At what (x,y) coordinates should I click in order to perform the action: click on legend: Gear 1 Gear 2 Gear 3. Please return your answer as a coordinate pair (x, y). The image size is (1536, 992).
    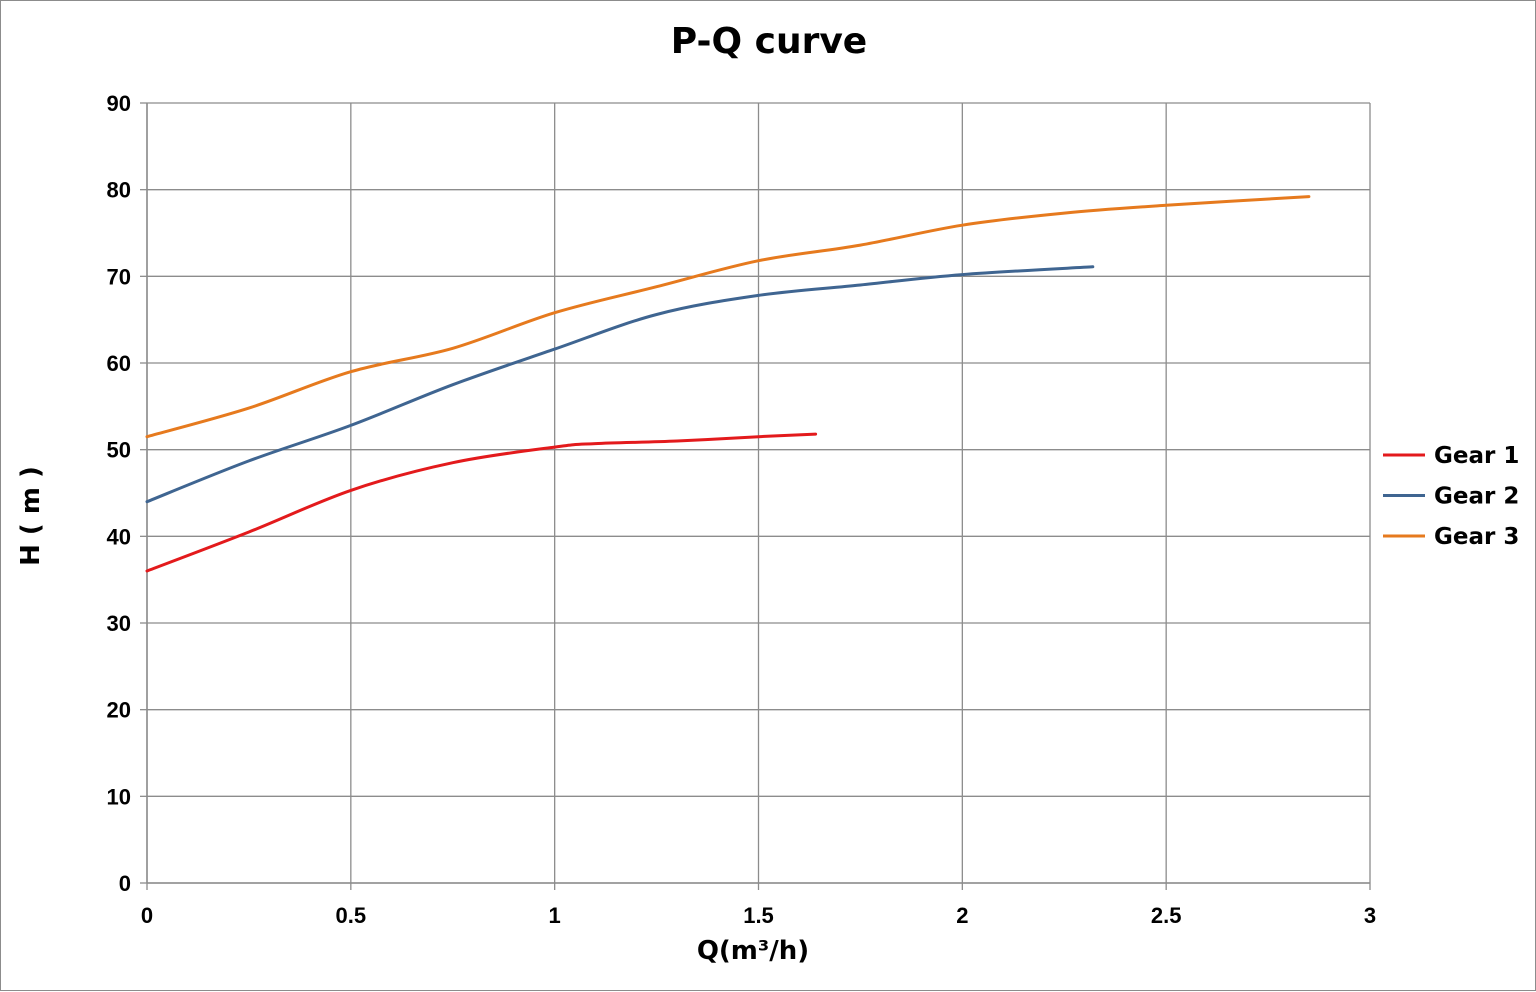
    Looking at the image, I should click on (1451, 496).